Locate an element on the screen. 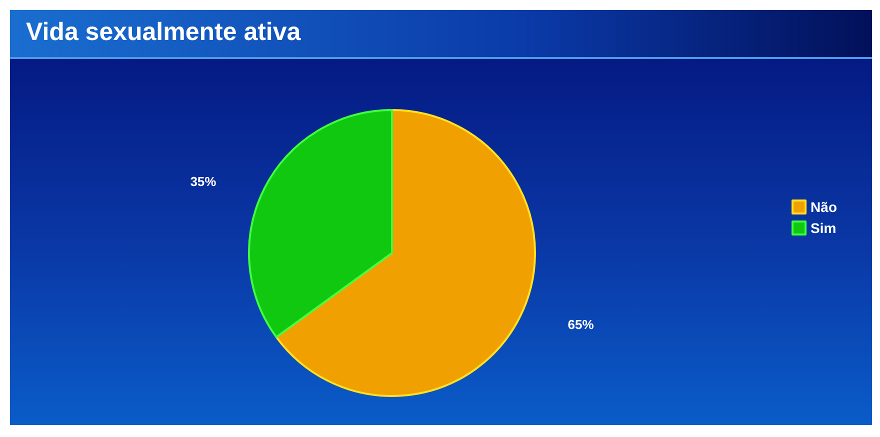  data-label: 35% is located at coordinates (203, 181).